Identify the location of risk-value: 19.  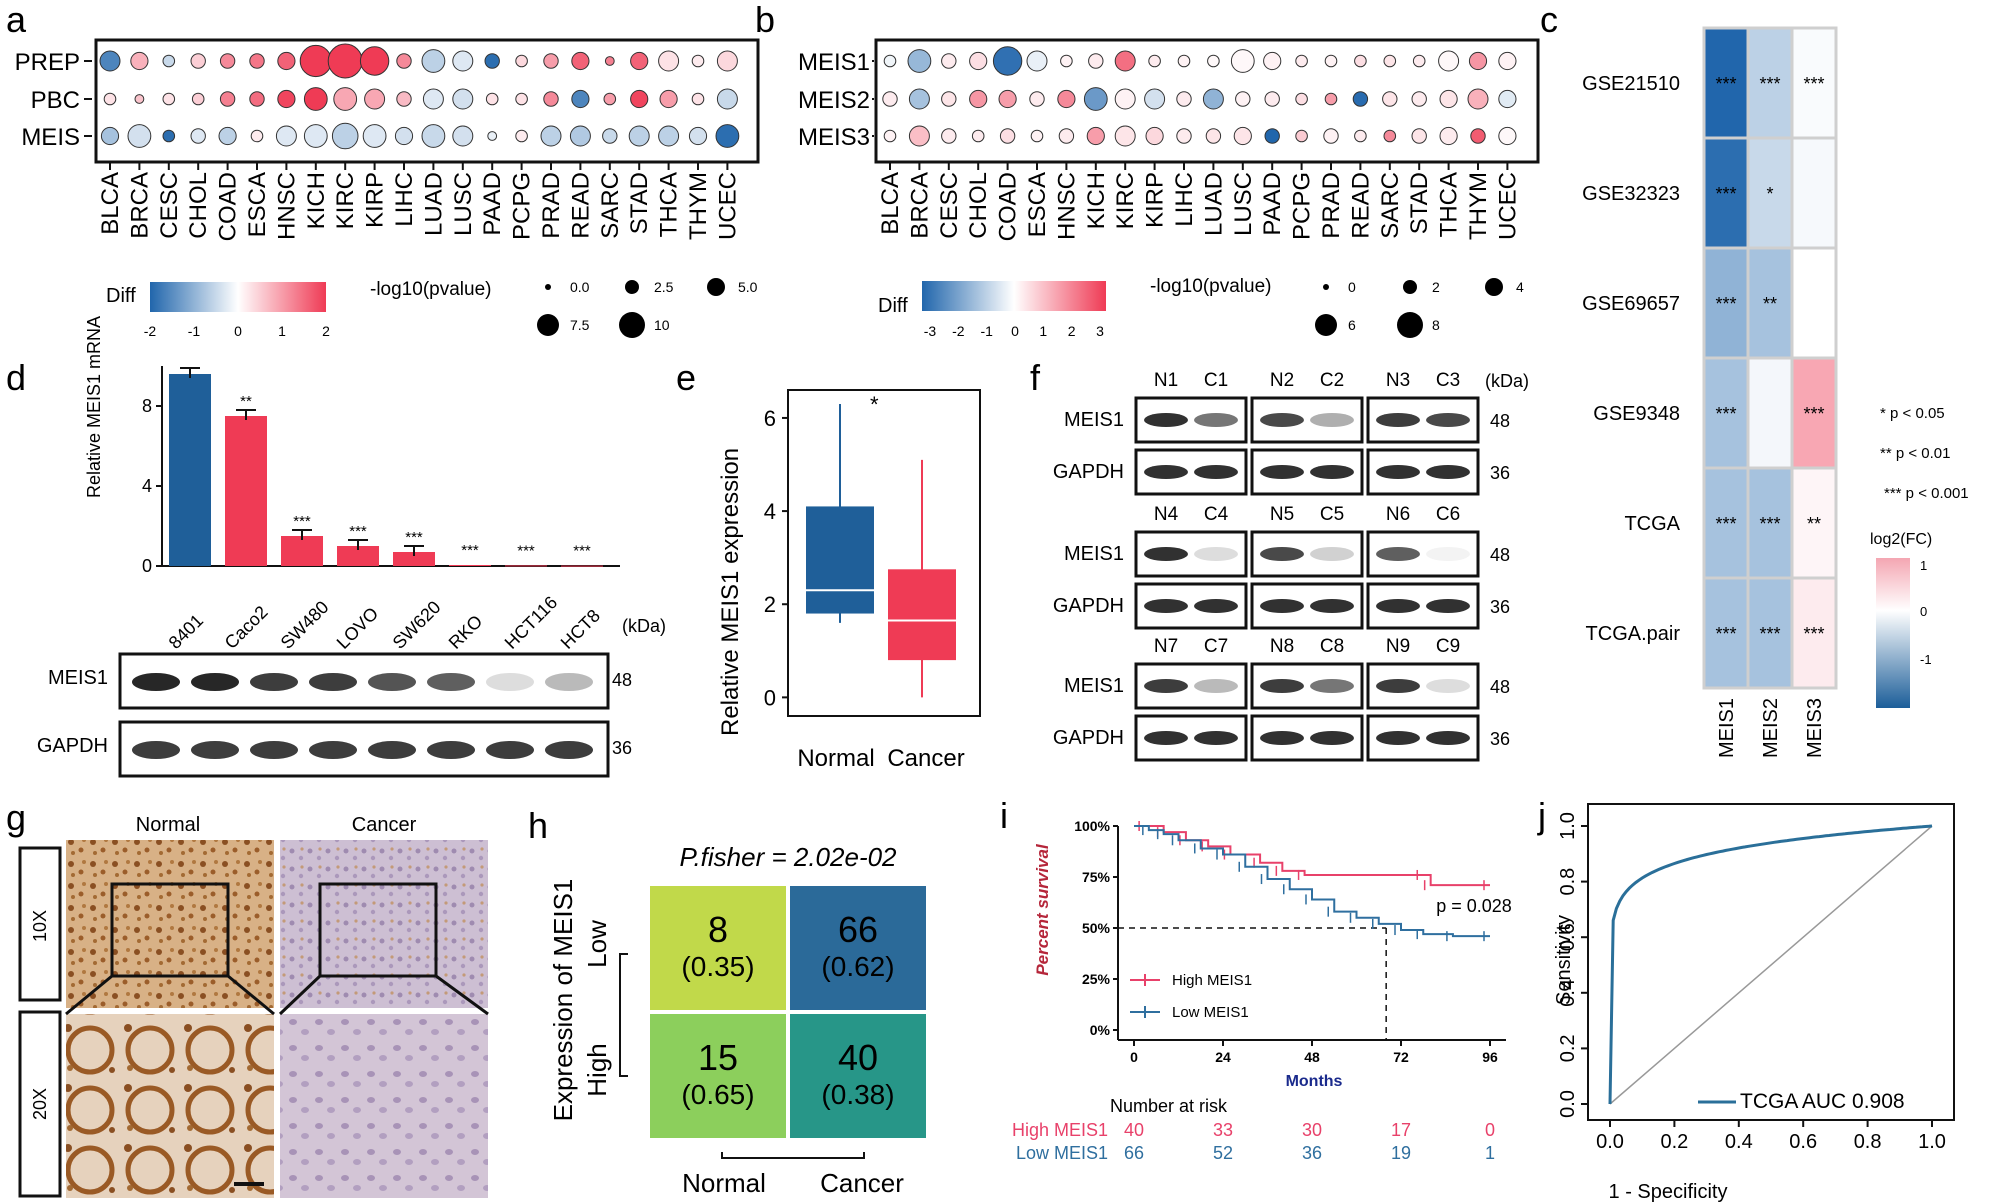
(1401, 1153).